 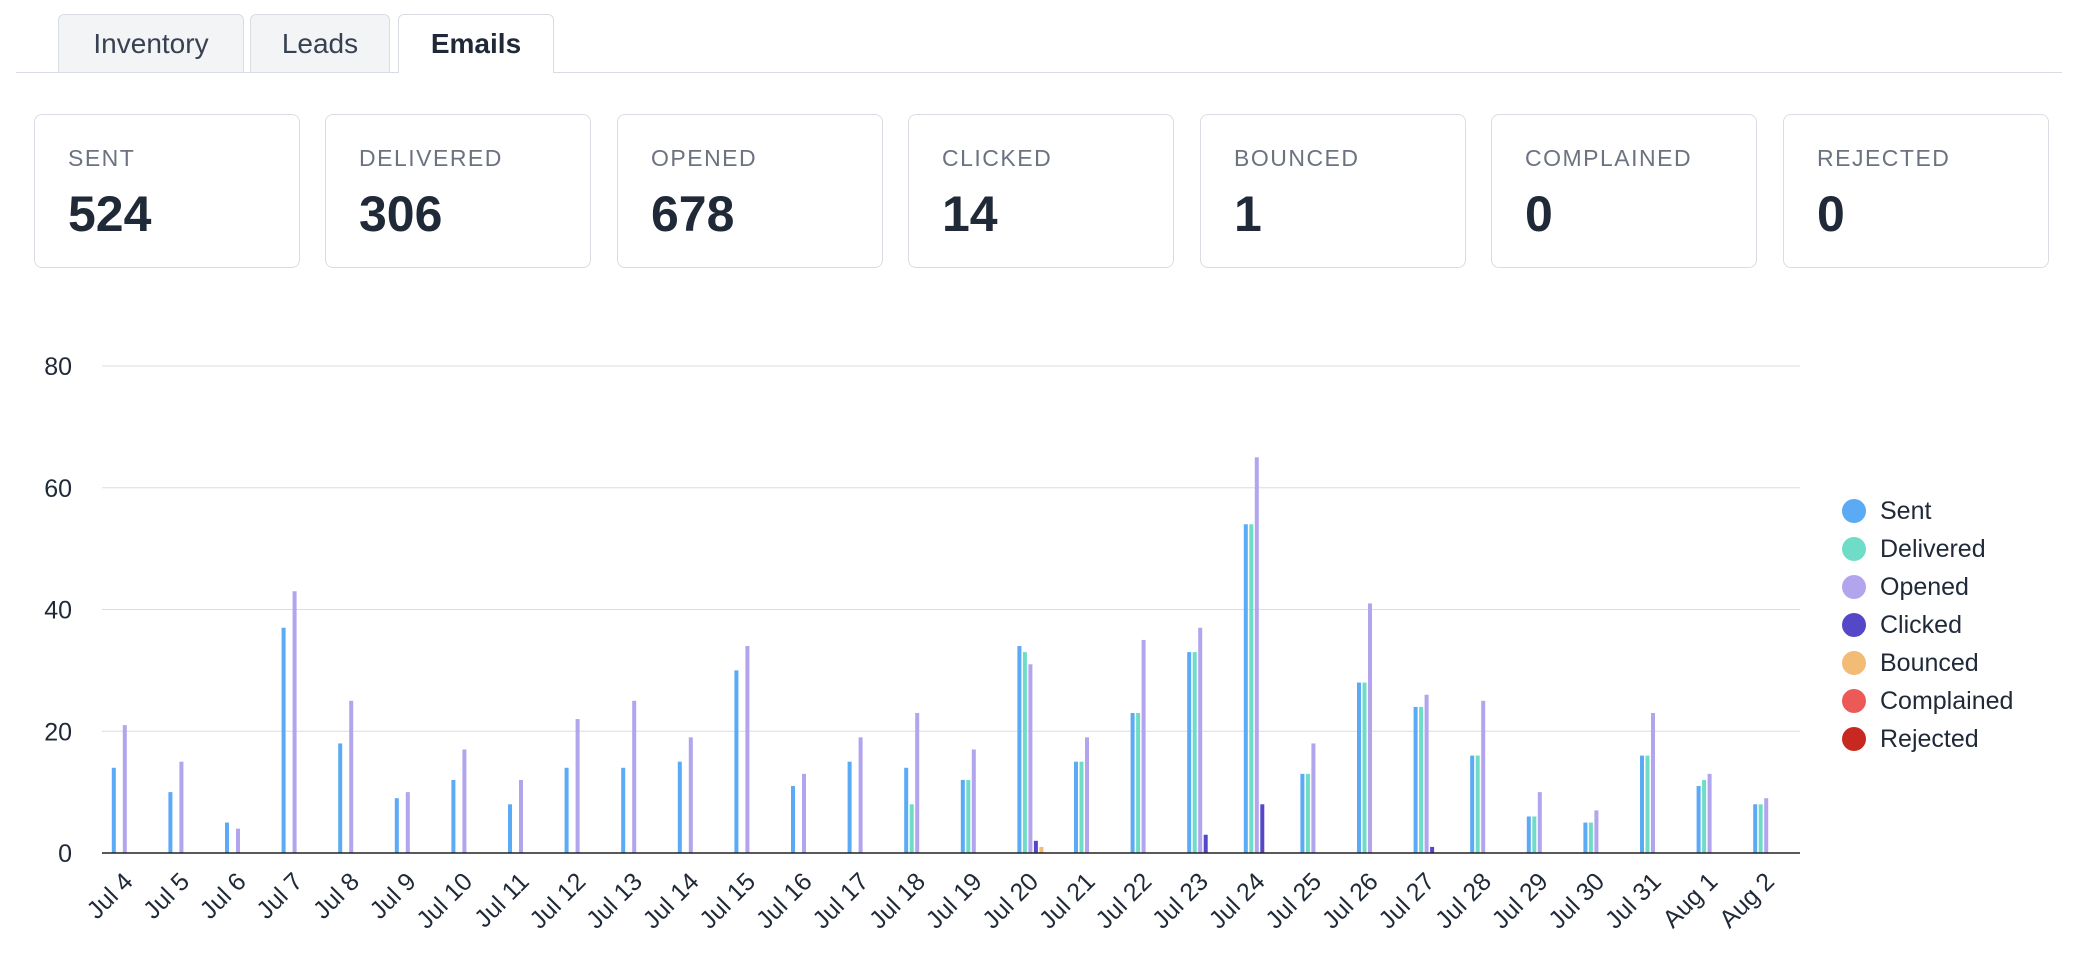 I want to click on x-tick-label: Jul 4, so click(x=109, y=895).